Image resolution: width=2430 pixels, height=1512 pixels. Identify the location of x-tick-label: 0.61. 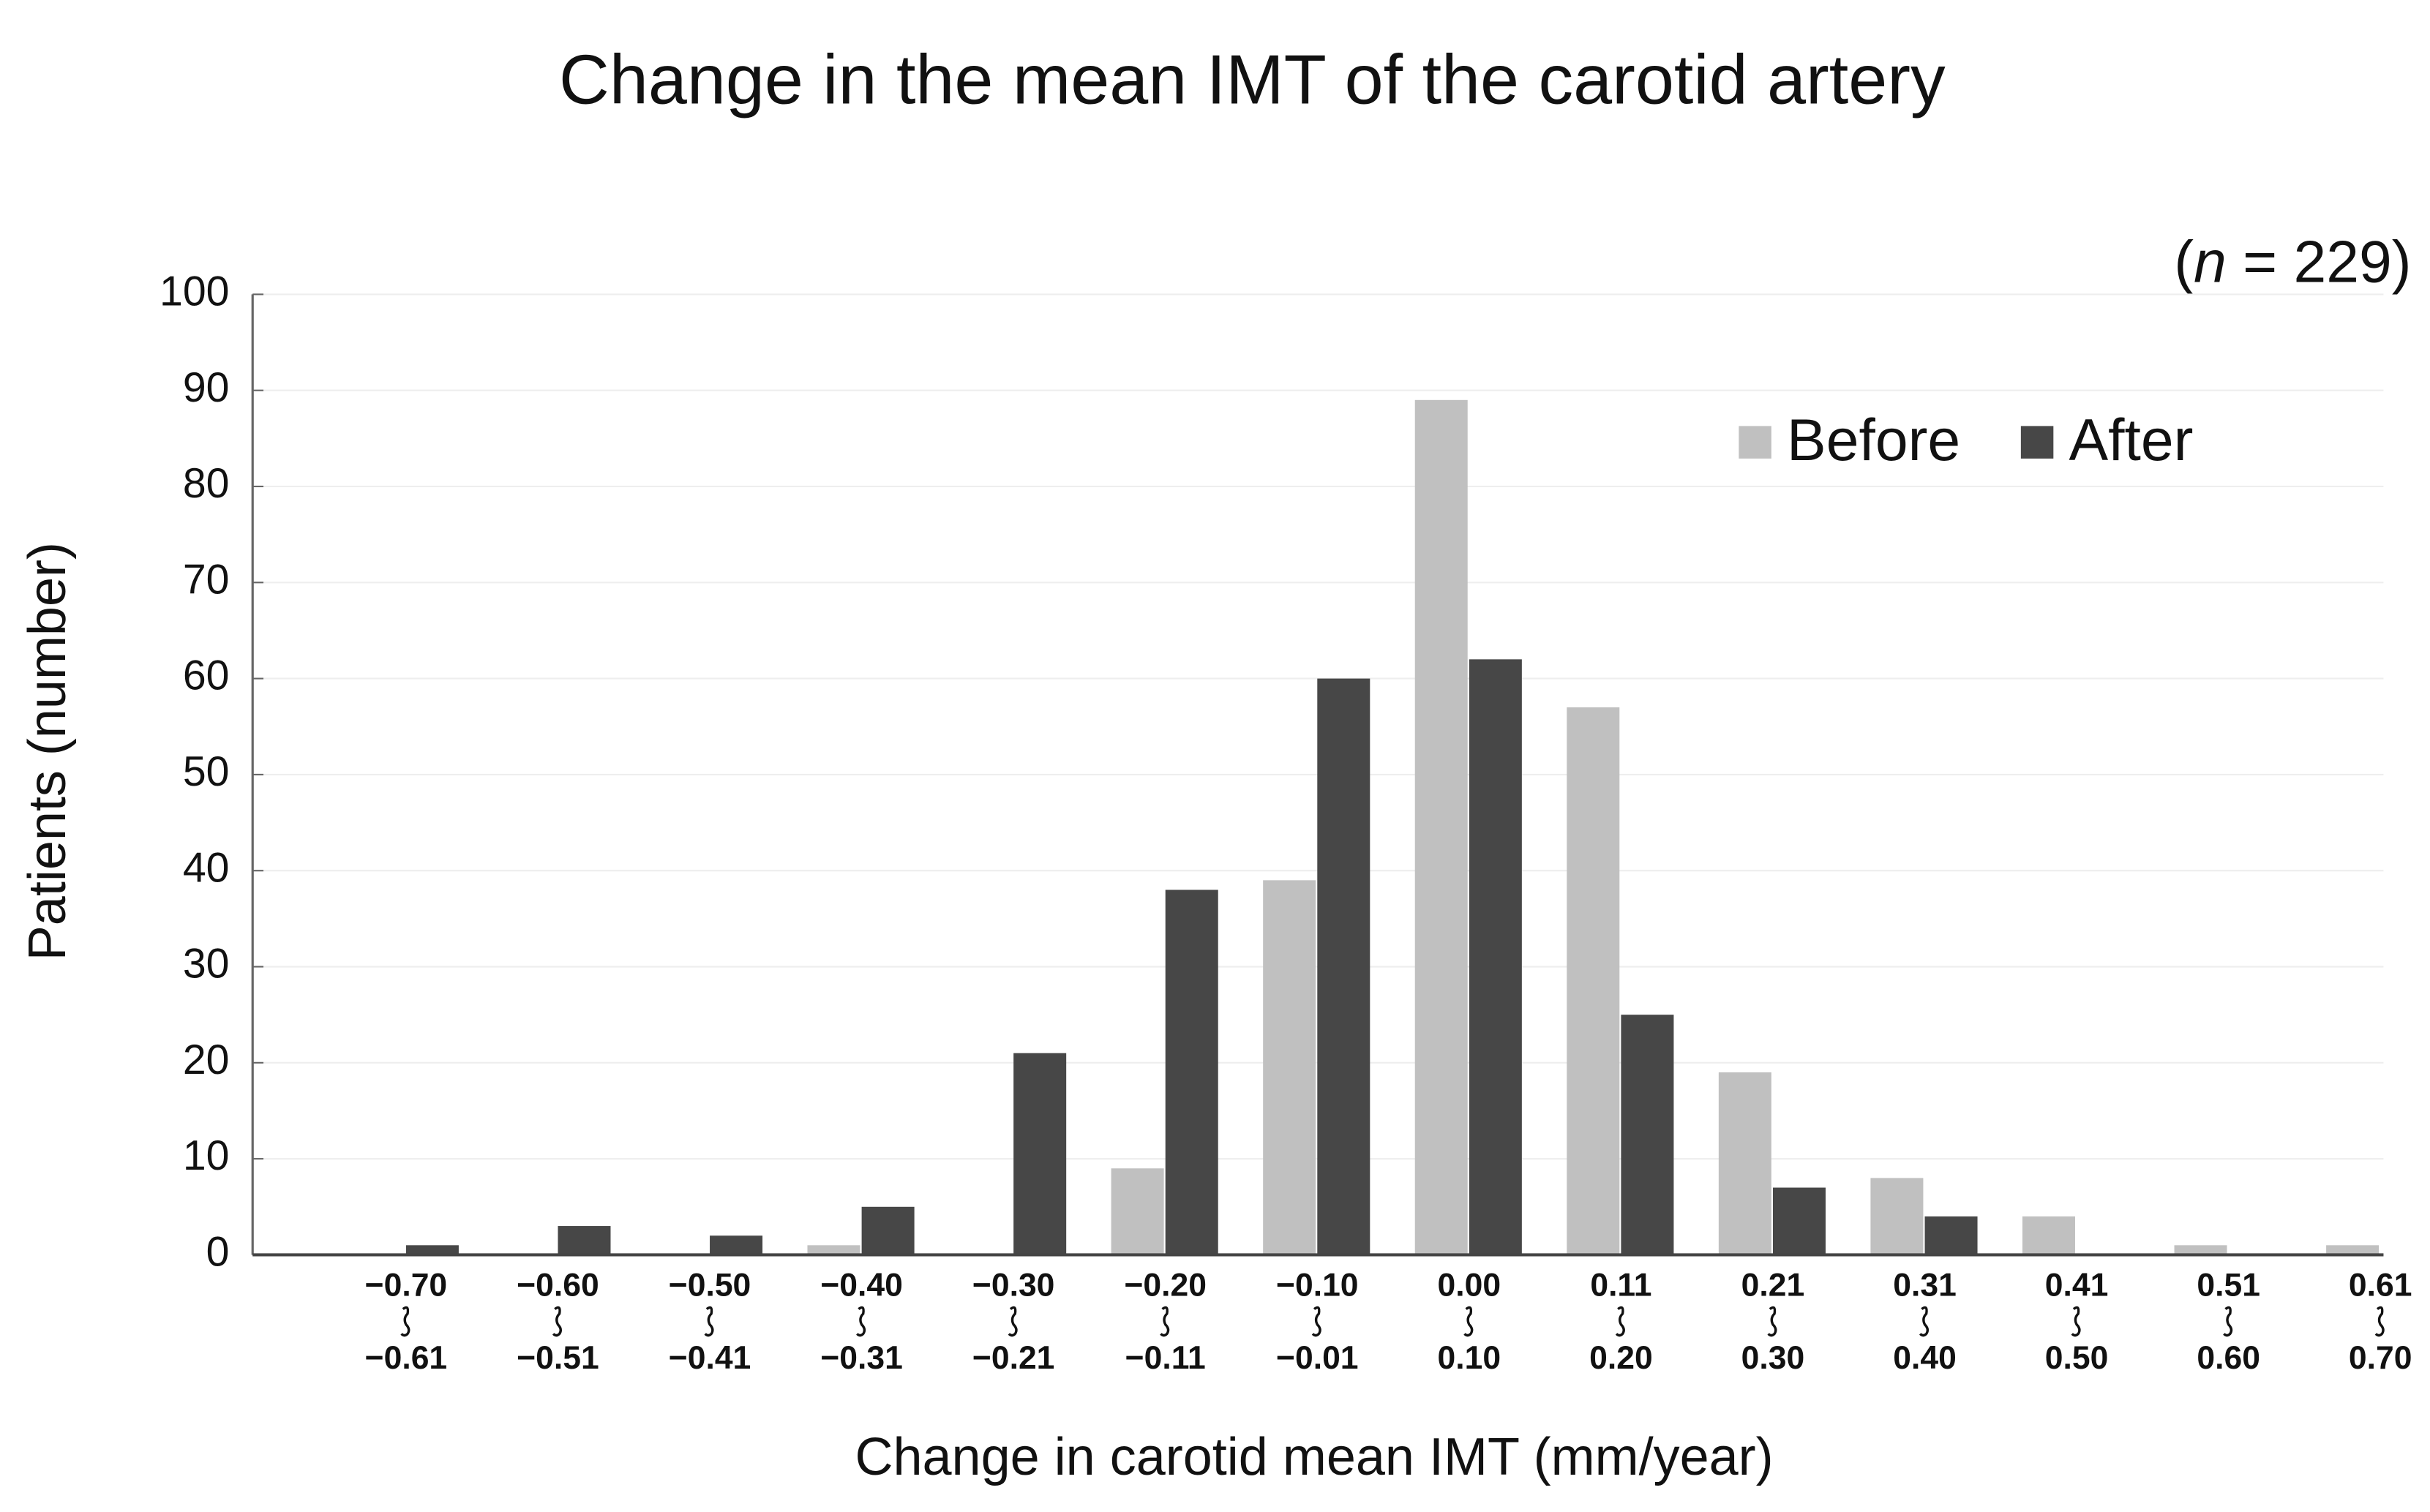
(2380, 1286).